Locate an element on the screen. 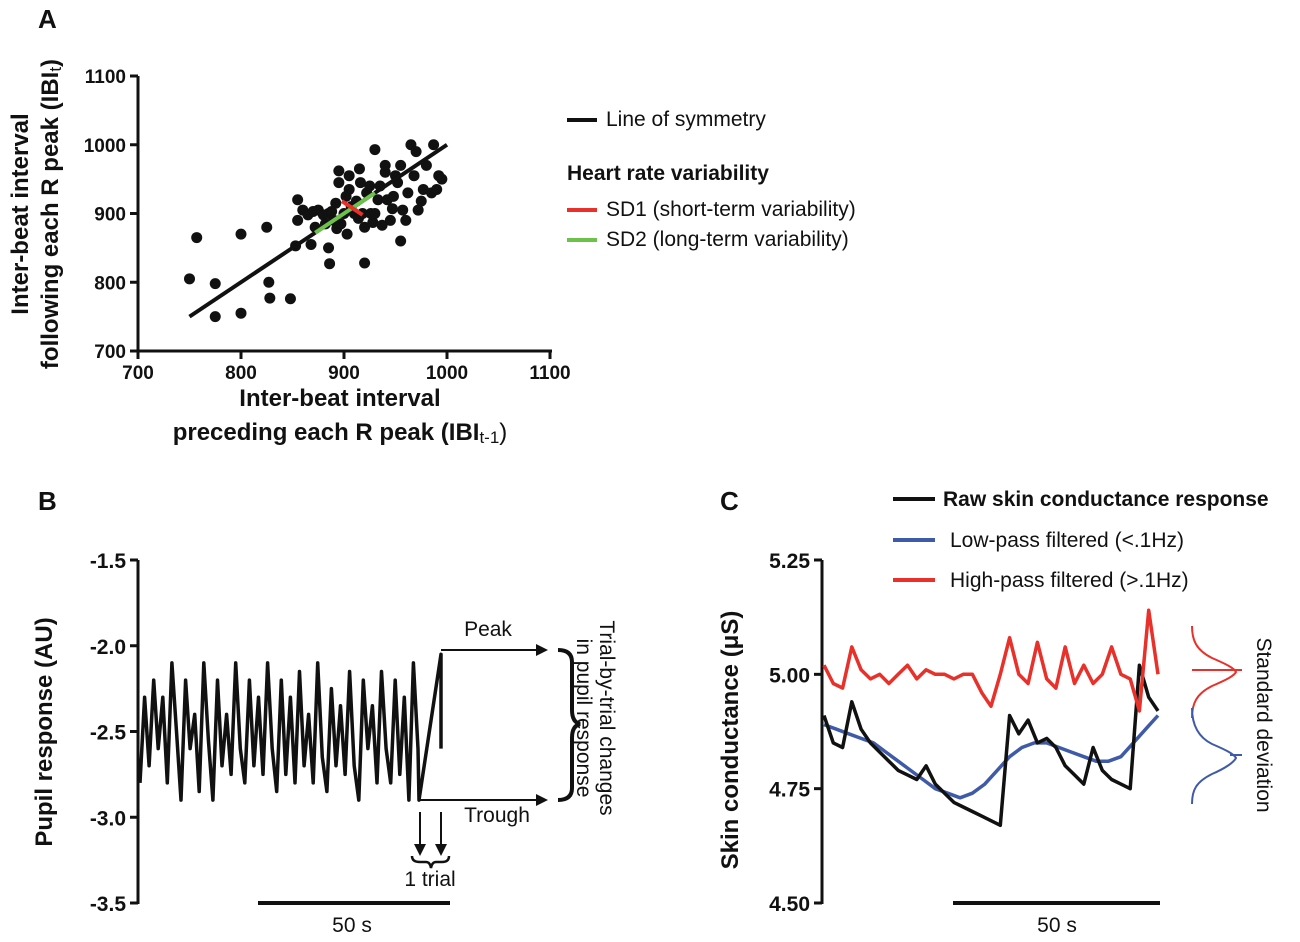 This screenshot has height=942, width=1300. scale-bar-label-b: 50 s is located at coordinates (352, 925).